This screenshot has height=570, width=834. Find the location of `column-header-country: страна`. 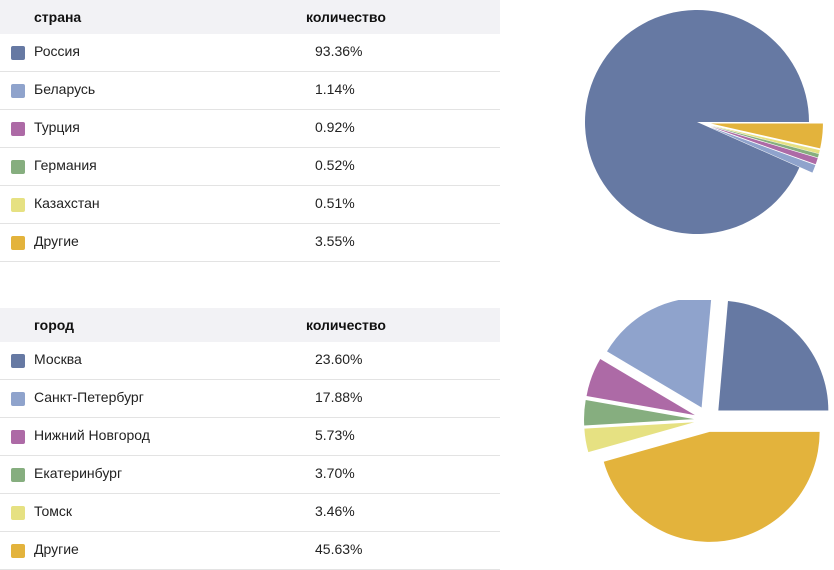

column-header-country: страна is located at coordinates (58, 17).